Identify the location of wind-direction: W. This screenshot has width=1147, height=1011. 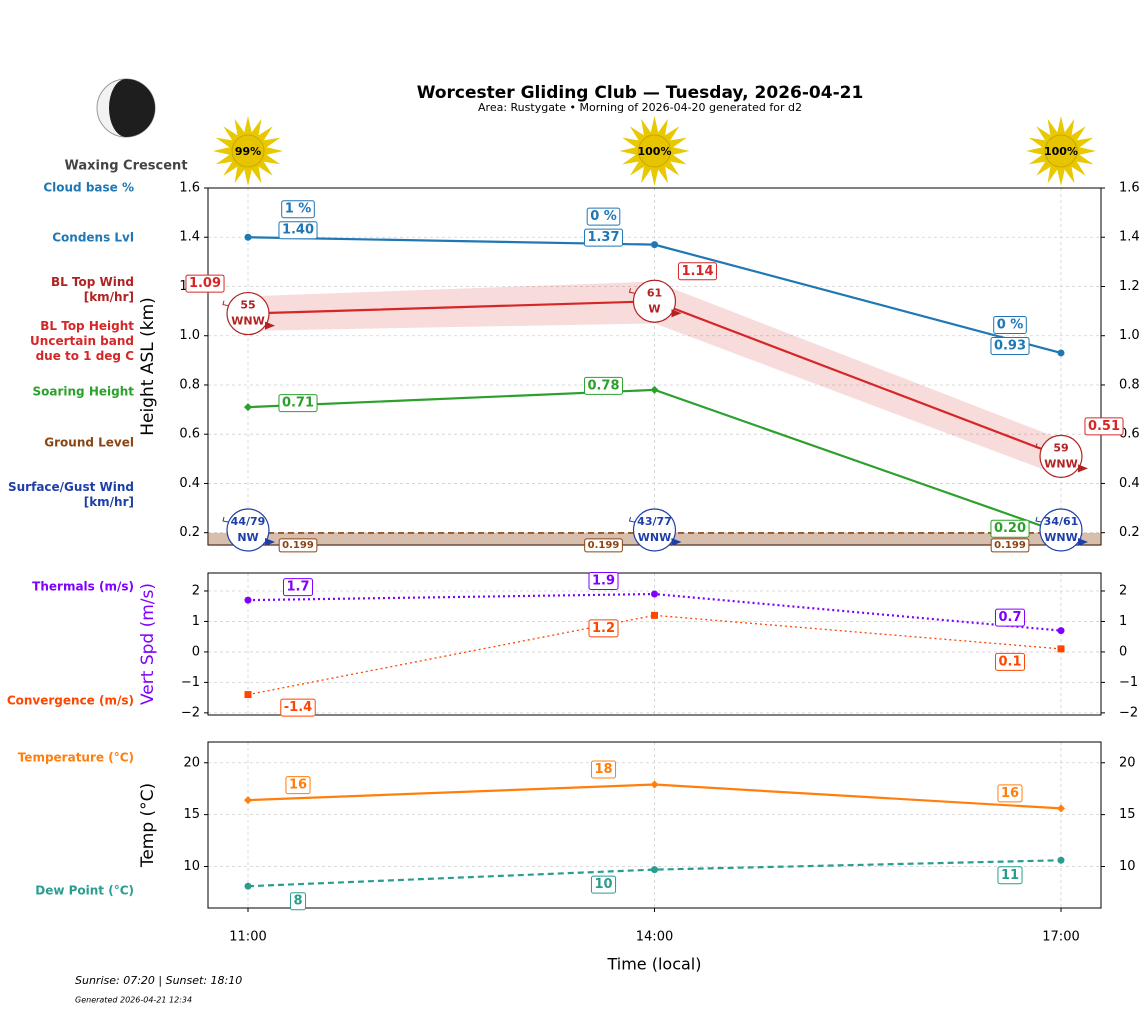
(654, 308).